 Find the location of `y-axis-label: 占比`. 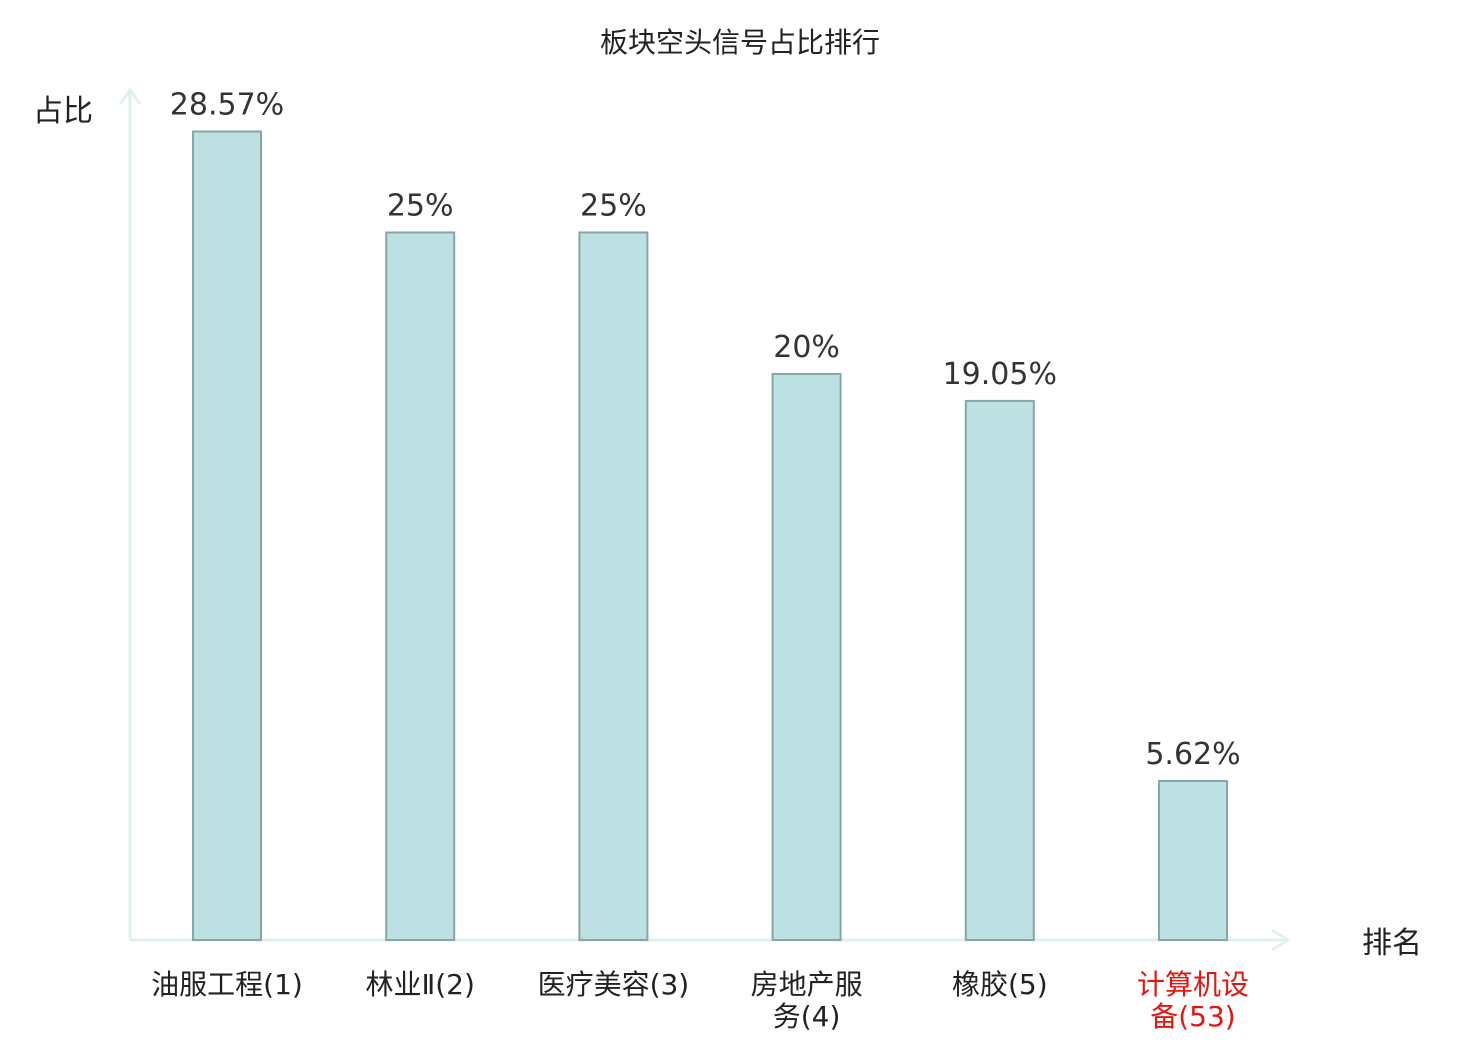

y-axis-label: 占比 is located at coordinates (63, 111).